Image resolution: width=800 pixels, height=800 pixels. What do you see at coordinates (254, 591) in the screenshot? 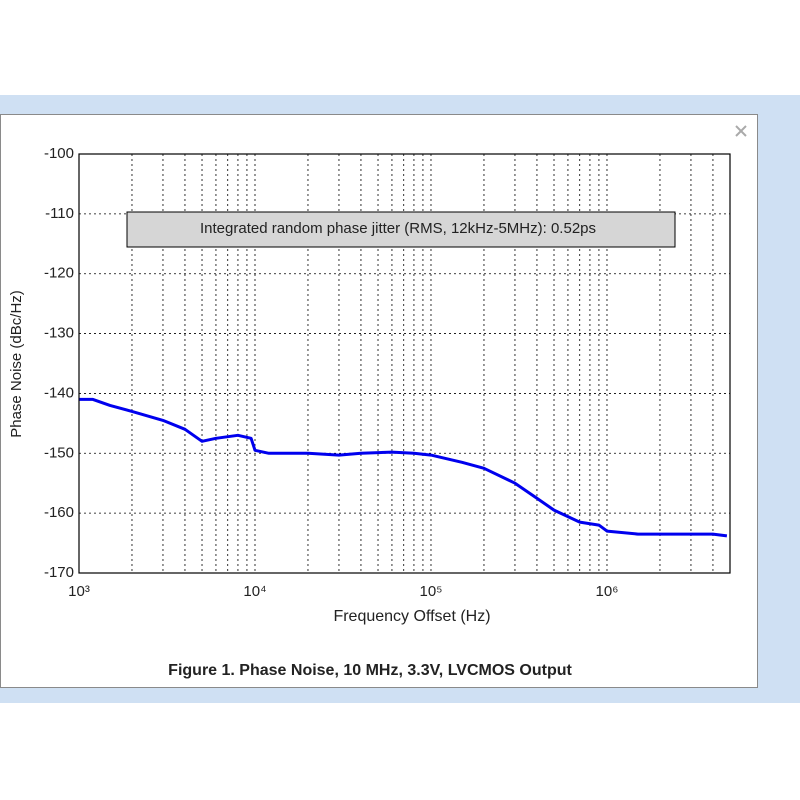
I see `x-tick-label: 10⁴` at bounding box center [254, 591].